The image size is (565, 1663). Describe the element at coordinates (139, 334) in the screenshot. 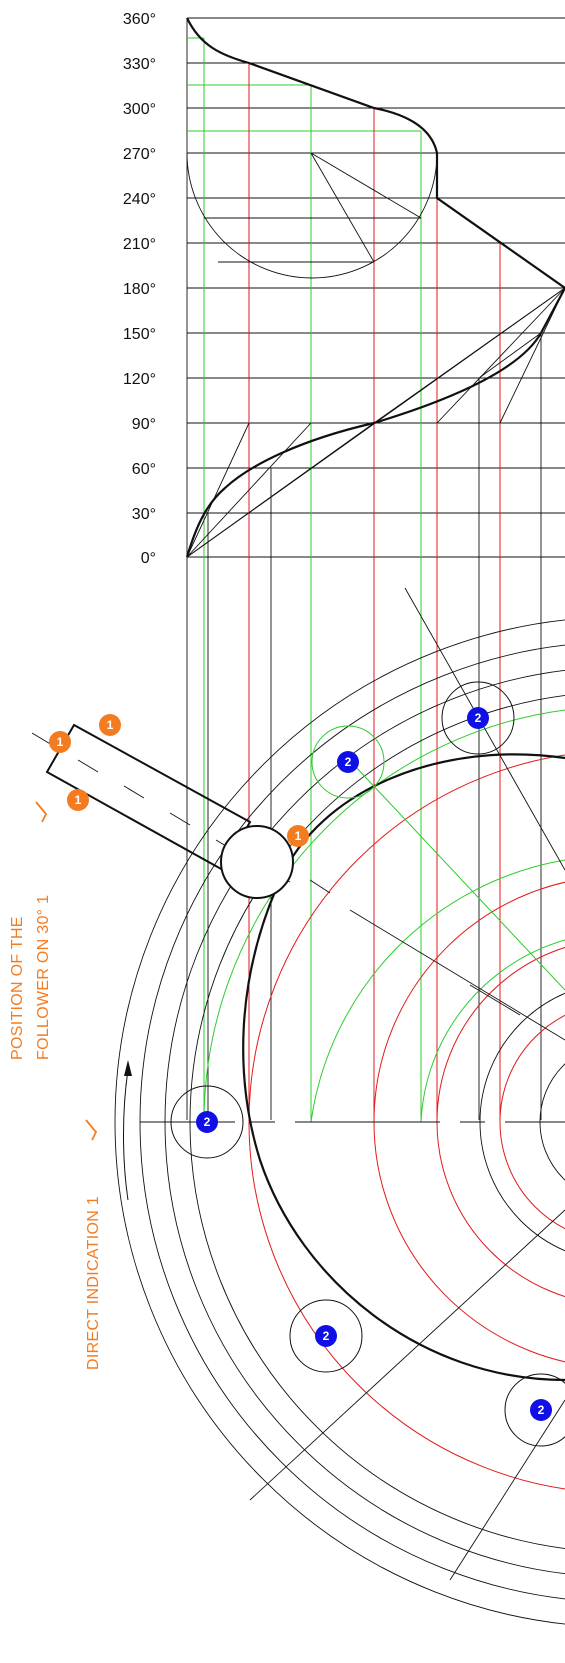

I see `angle-label-150: 150°` at that location.